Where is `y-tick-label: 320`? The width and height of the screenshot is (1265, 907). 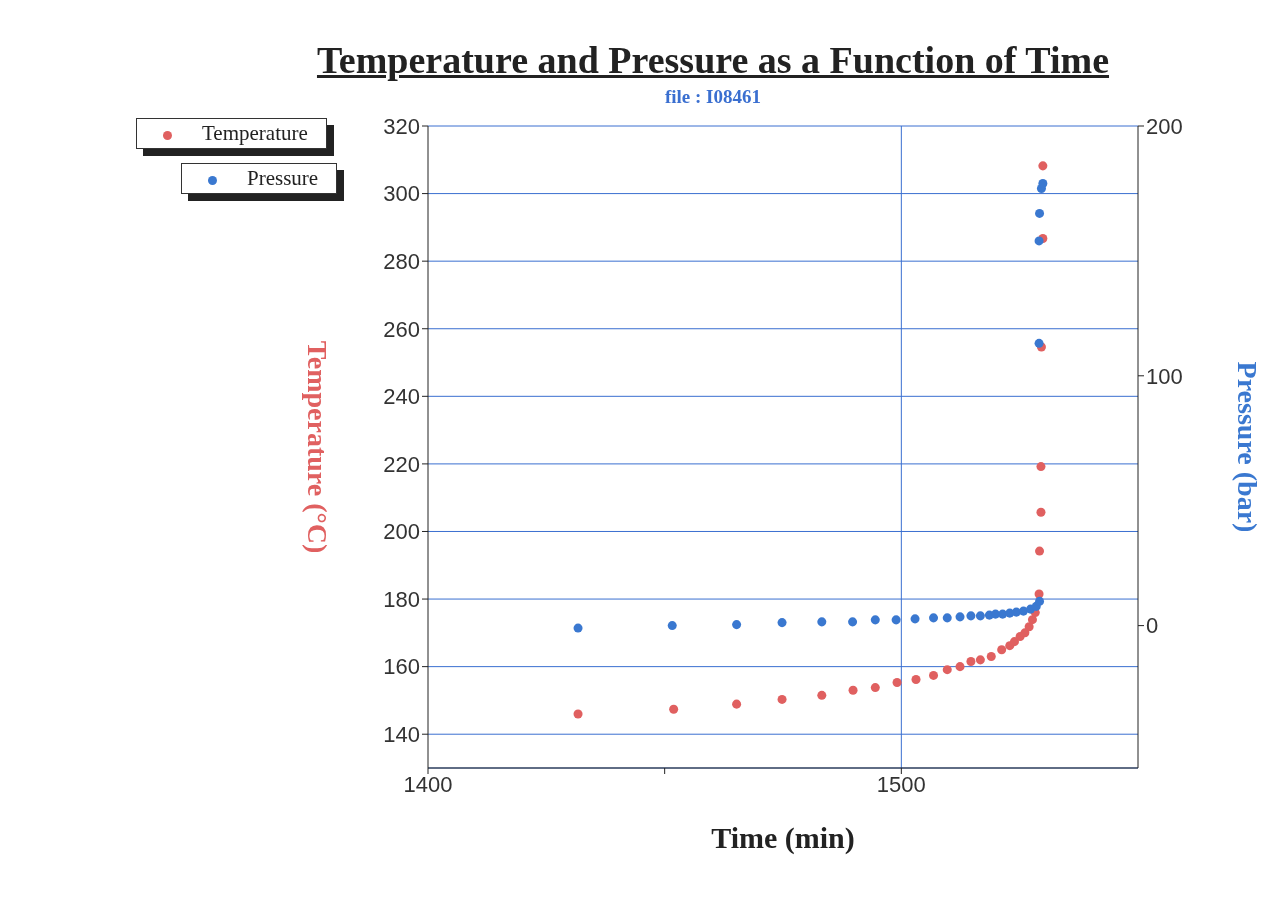
y-tick-label: 320 is located at coordinates (401, 126).